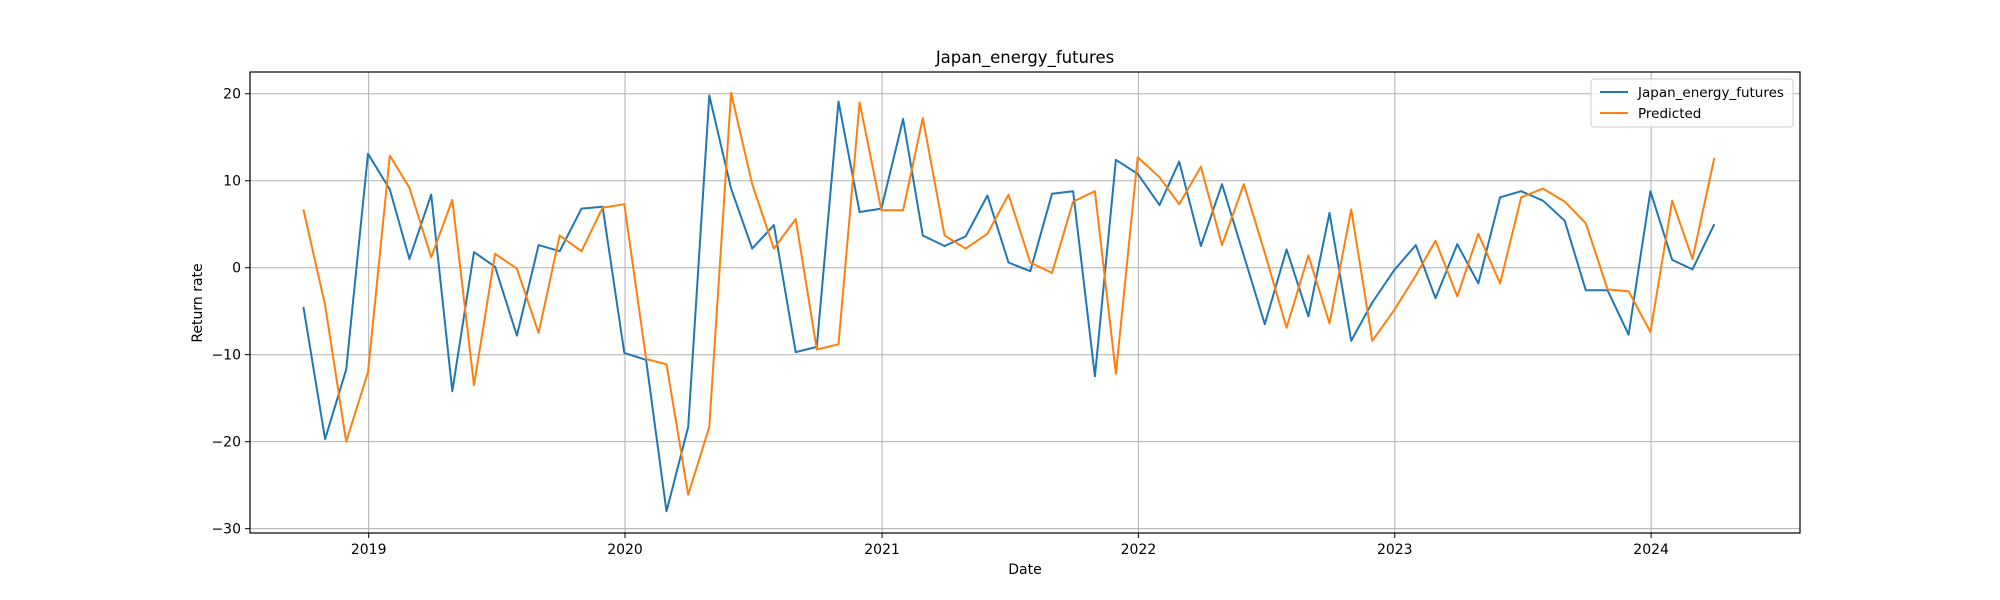  I want to click on x-tick-label: 2022, so click(1139, 550).